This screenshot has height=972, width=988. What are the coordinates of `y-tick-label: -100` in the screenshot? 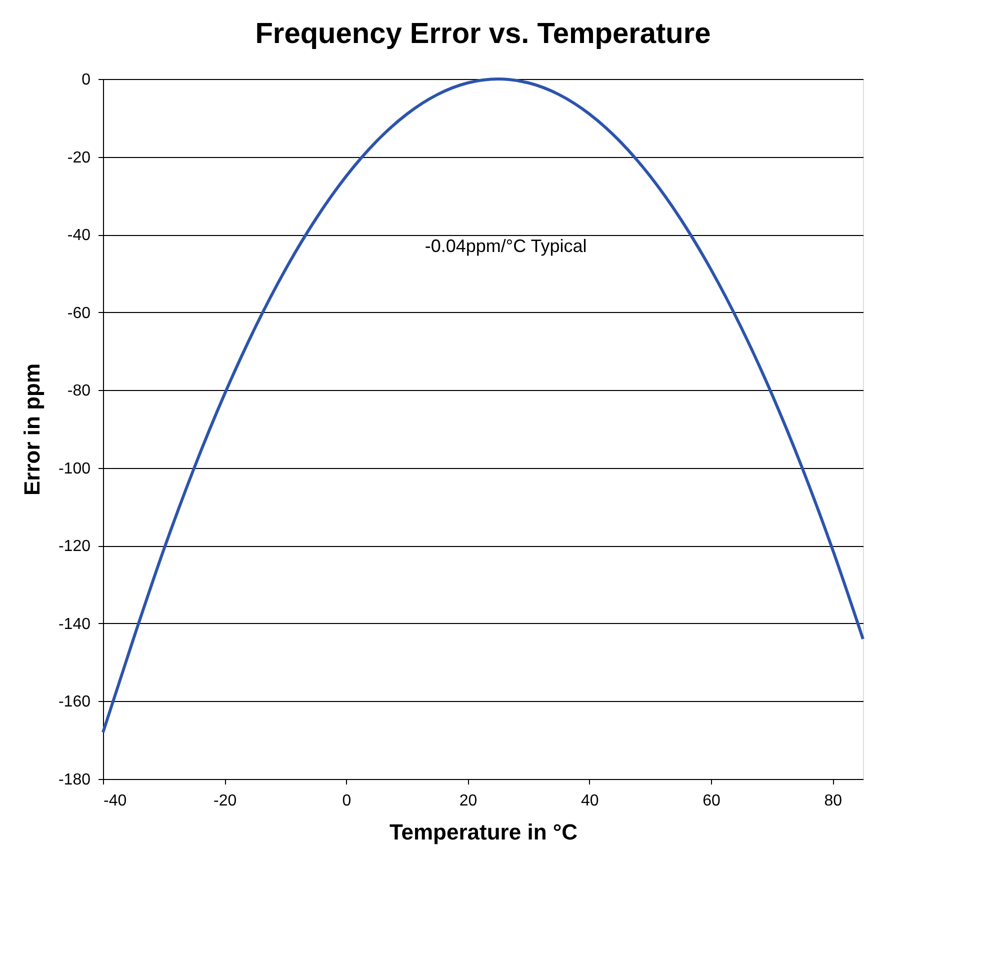 It's located at (74, 469).